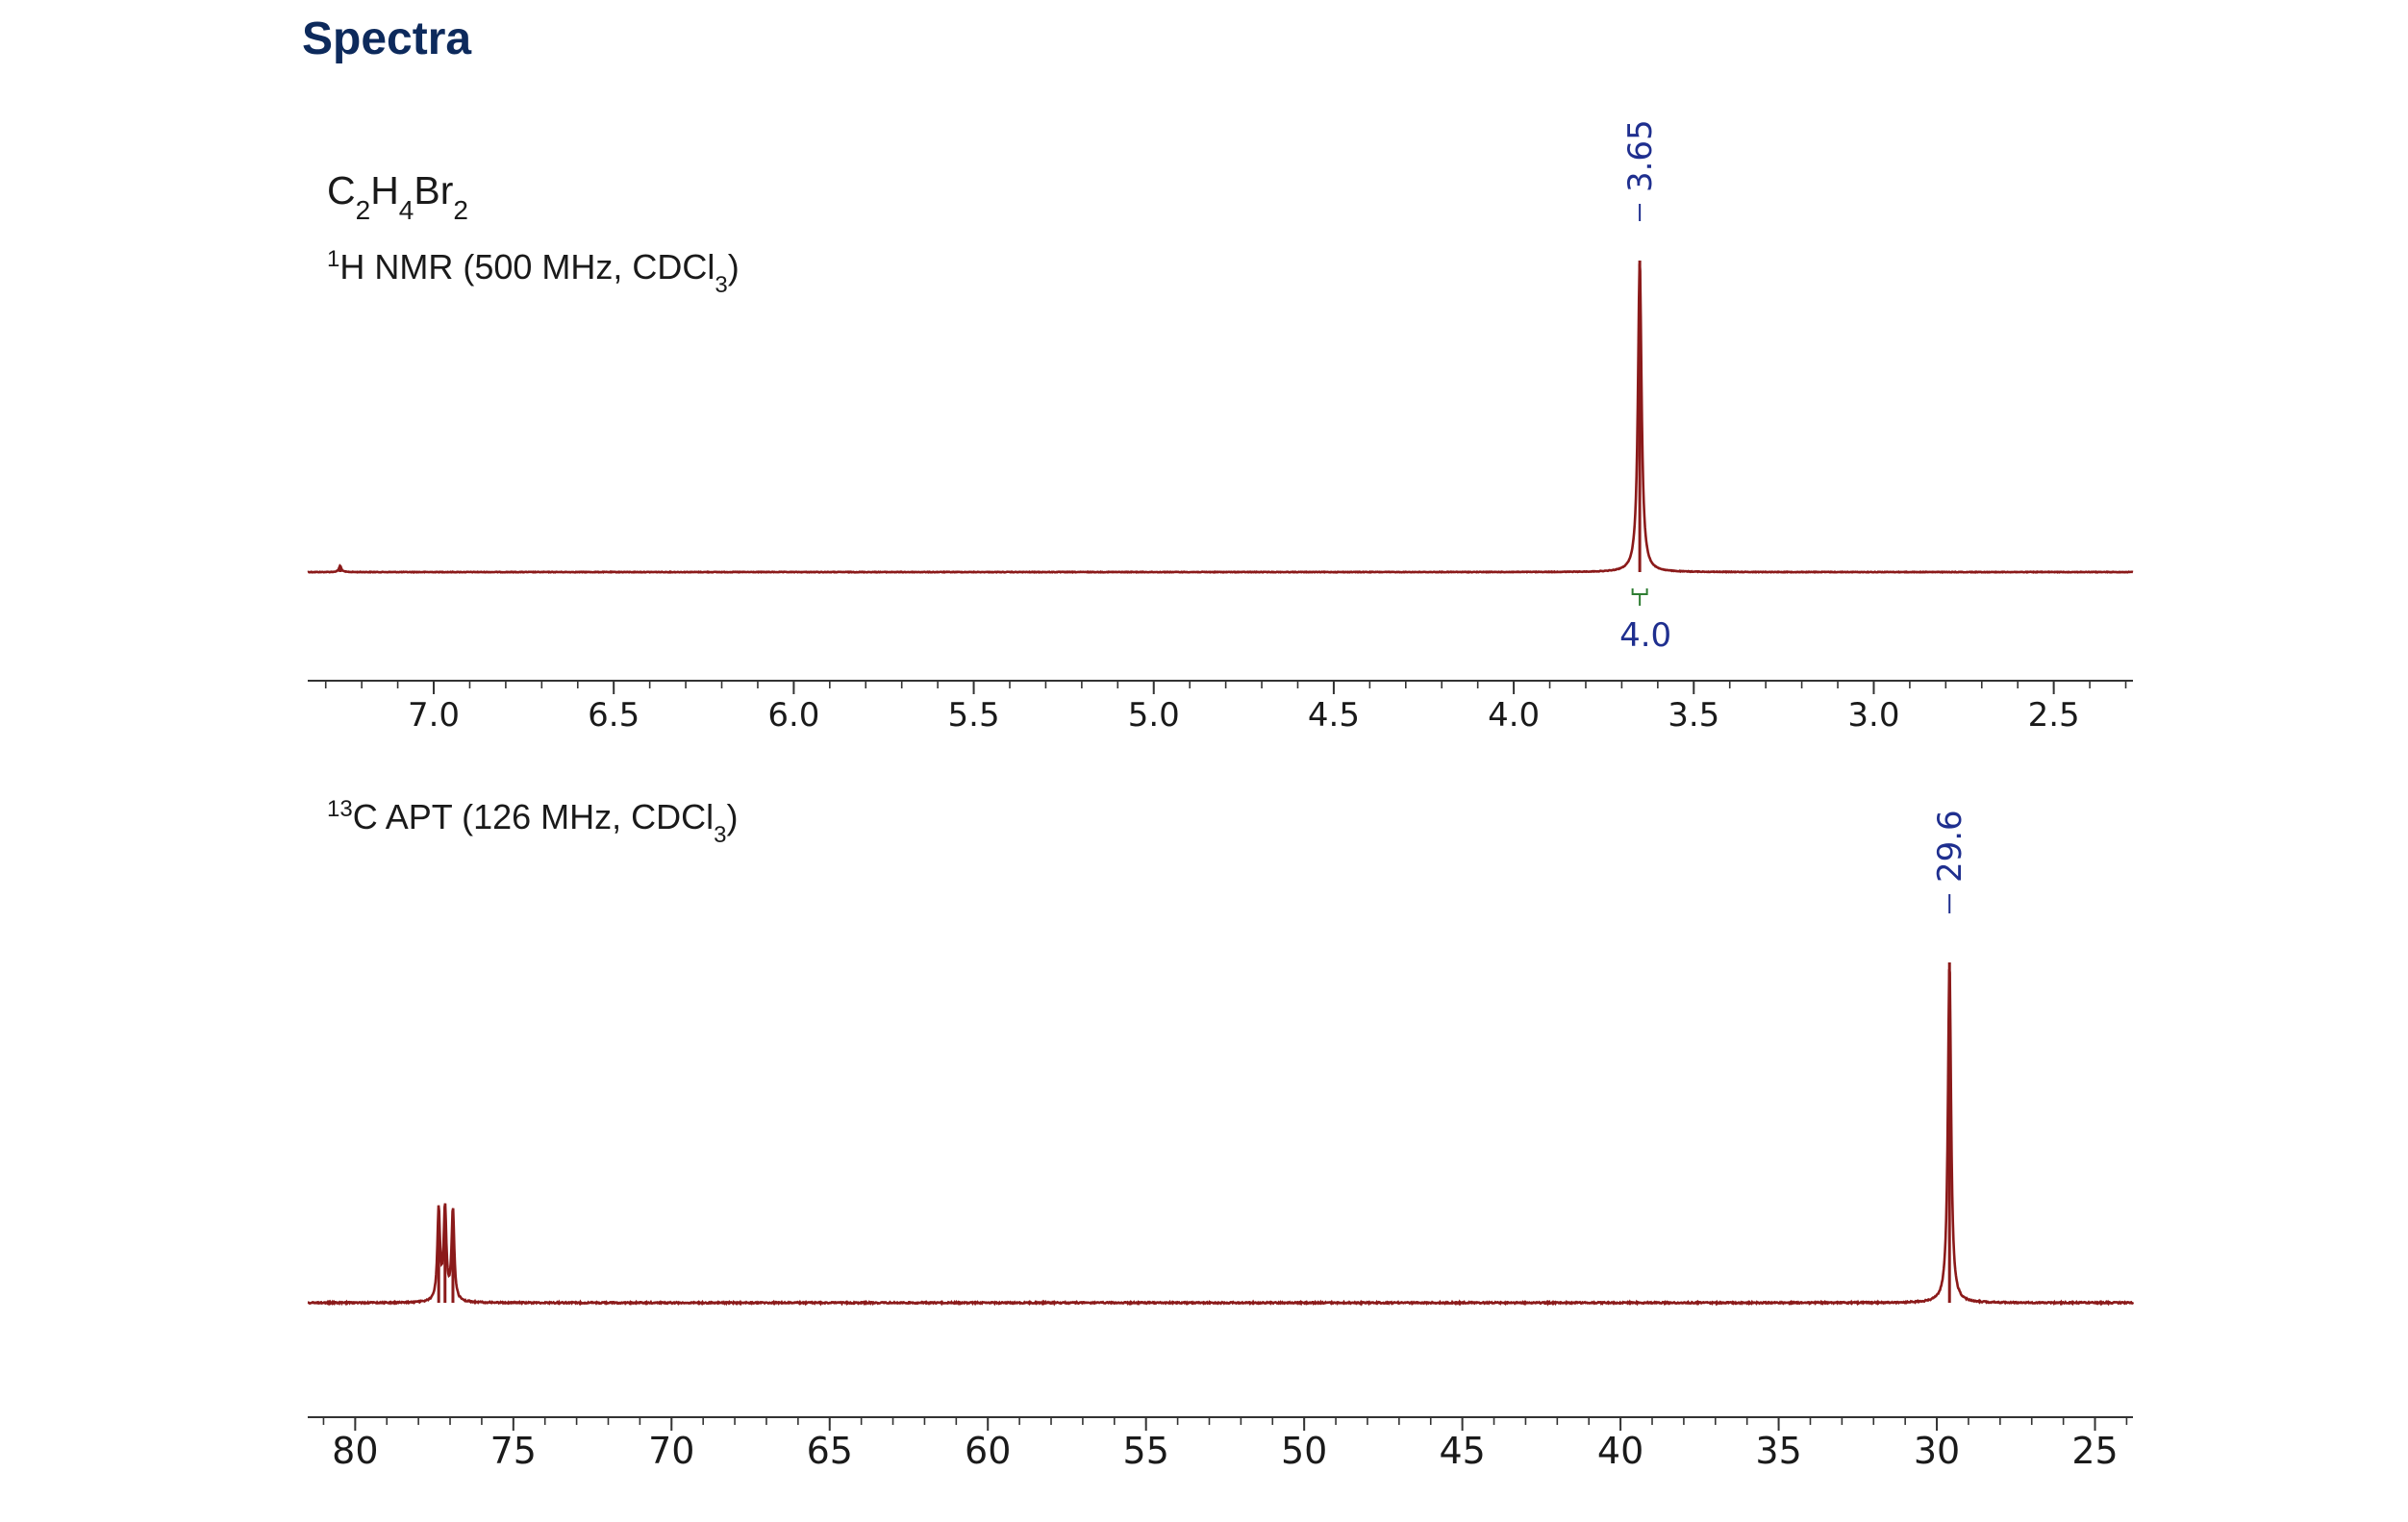 This screenshot has width=2408, height=1522. I want to click on h-nmr-subscript: 3, so click(721, 285).